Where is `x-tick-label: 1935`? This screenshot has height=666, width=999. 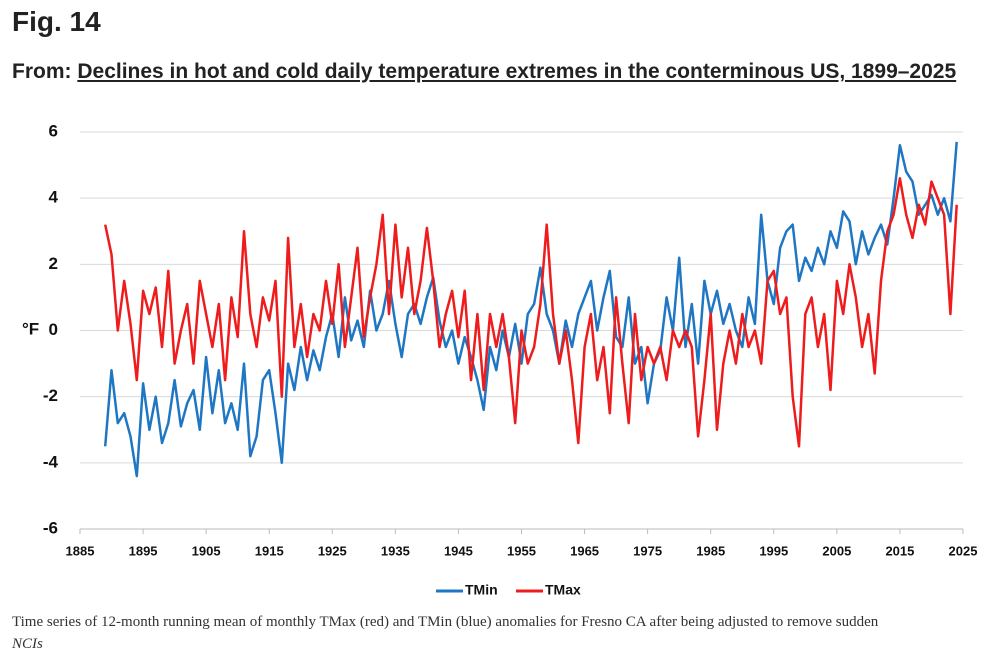
x-tick-label: 1935 is located at coordinates (395, 550).